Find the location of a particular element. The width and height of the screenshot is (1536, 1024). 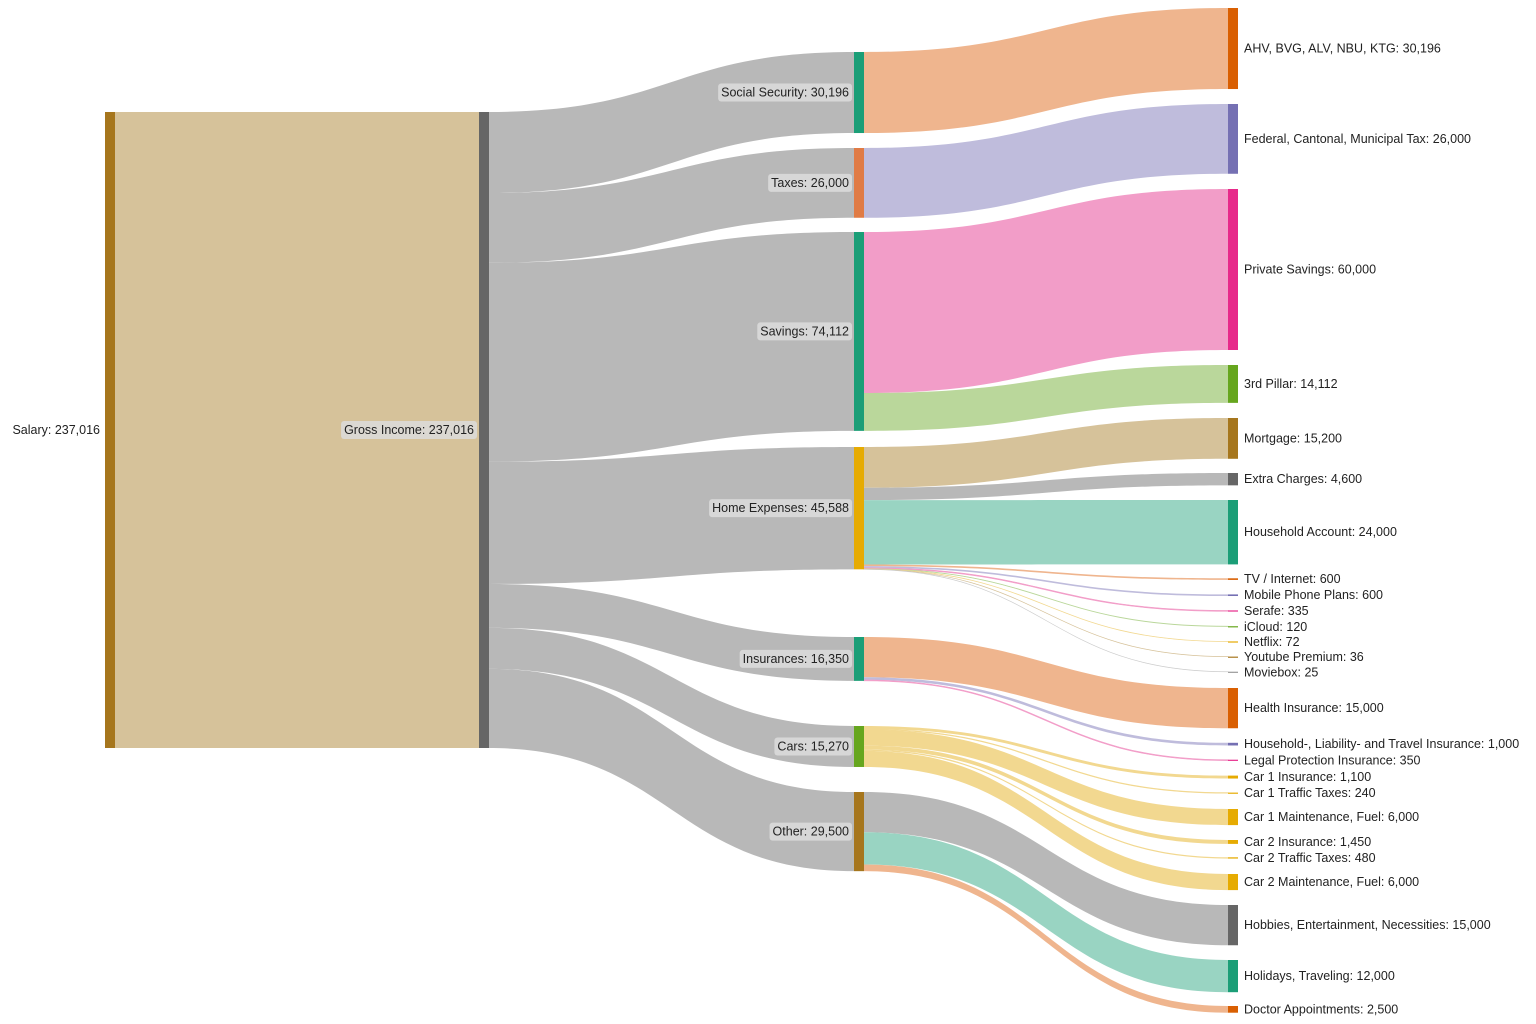

node-c2tax is located at coordinates (1233, 858).